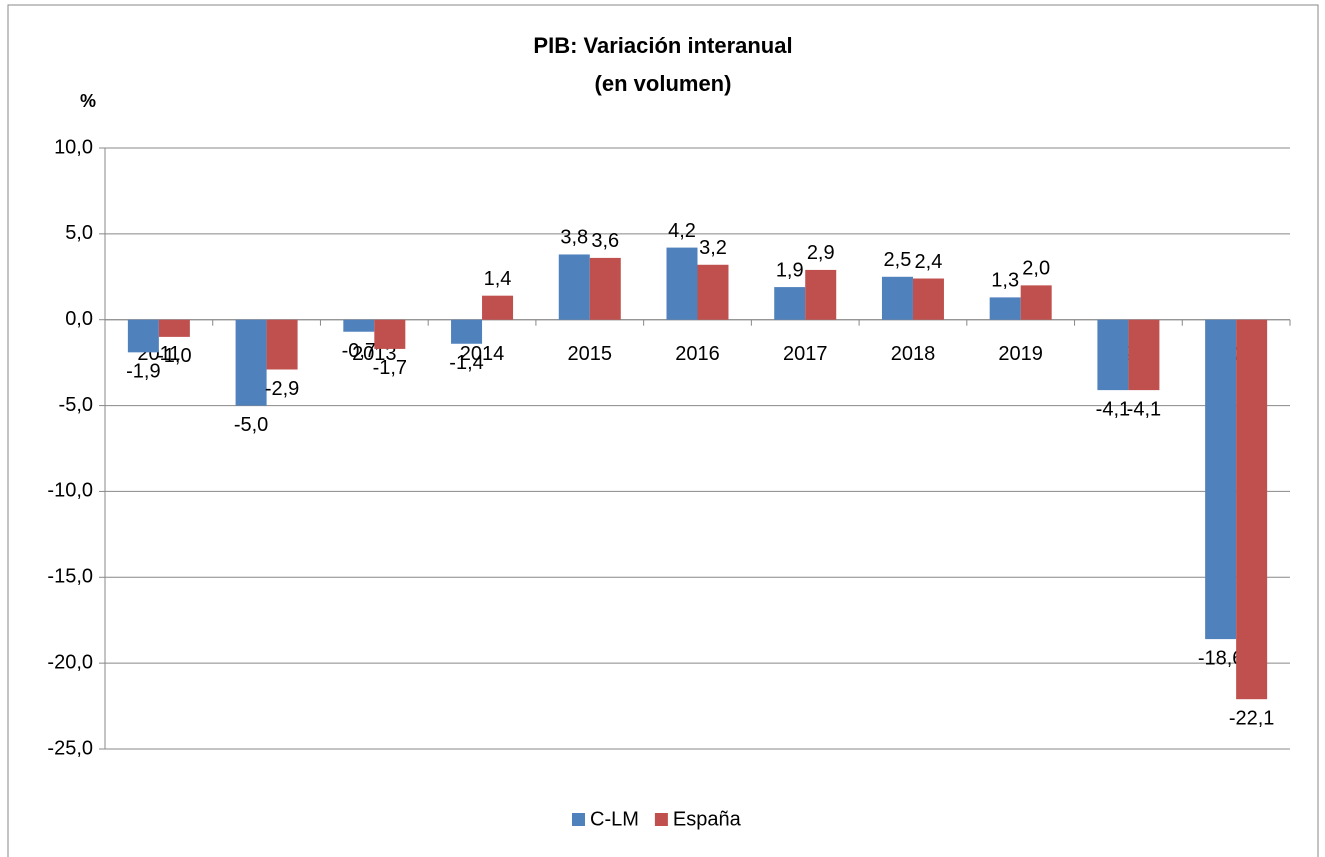 This screenshot has width=1325, height=857. Describe the element at coordinates (70, 748) in the screenshot. I see `y-tick-label: -25,0` at that location.